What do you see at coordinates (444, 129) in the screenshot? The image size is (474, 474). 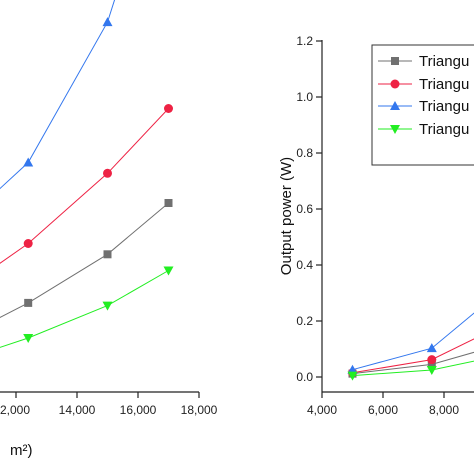 I see `legend-label-4: Triangu` at bounding box center [444, 129].